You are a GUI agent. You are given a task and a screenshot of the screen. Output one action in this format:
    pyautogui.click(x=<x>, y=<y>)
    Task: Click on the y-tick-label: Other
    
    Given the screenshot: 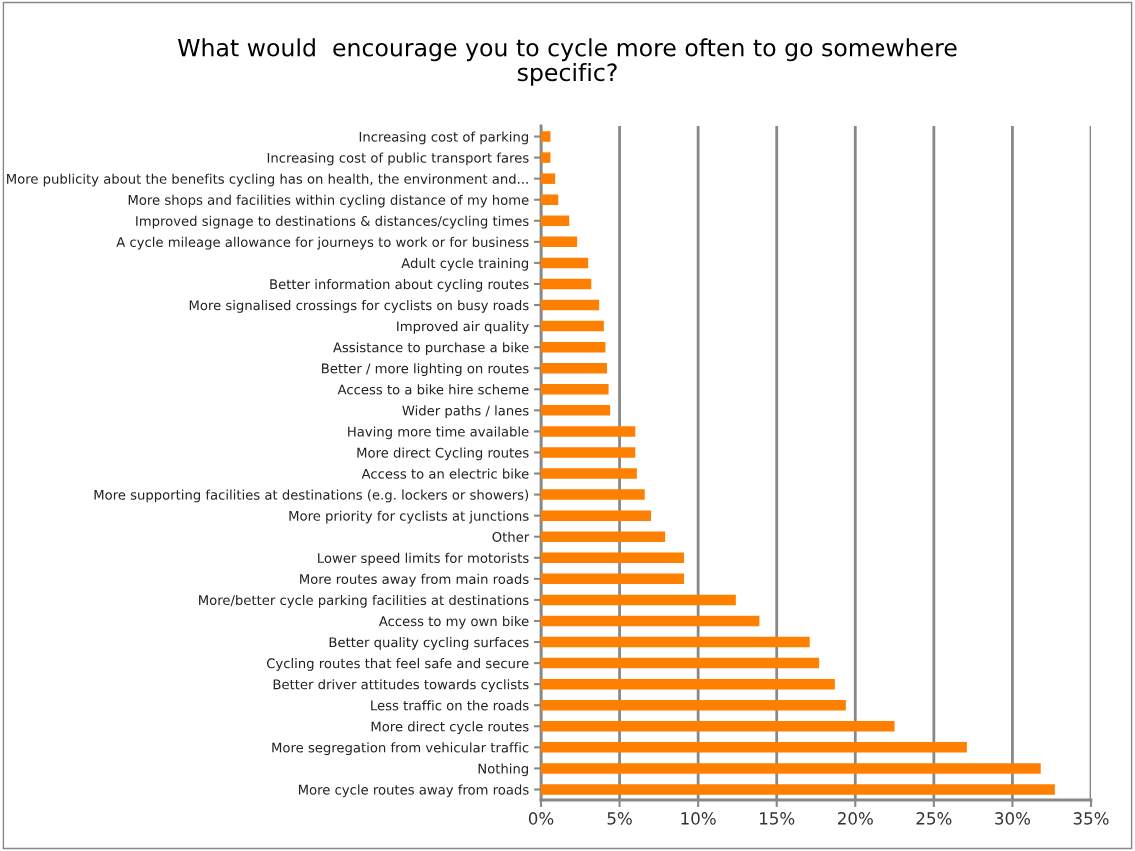 What is the action you would take?
    pyautogui.click(x=511, y=536)
    